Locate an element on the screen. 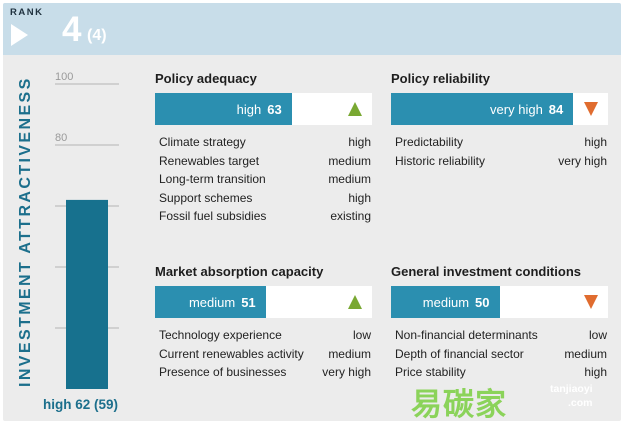  rank-number: 4 is located at coordinates (72, 29).